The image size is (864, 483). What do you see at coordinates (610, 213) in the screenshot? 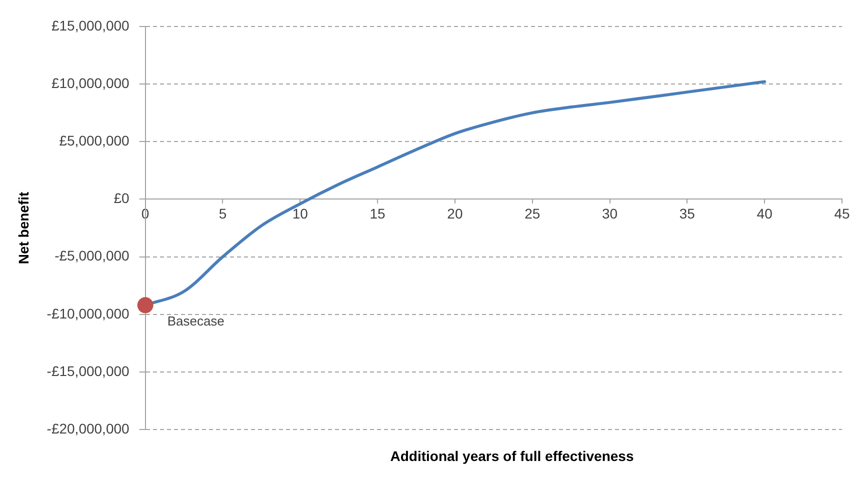
I see `x-tick-label: 30` at bounding box center [610, 213].